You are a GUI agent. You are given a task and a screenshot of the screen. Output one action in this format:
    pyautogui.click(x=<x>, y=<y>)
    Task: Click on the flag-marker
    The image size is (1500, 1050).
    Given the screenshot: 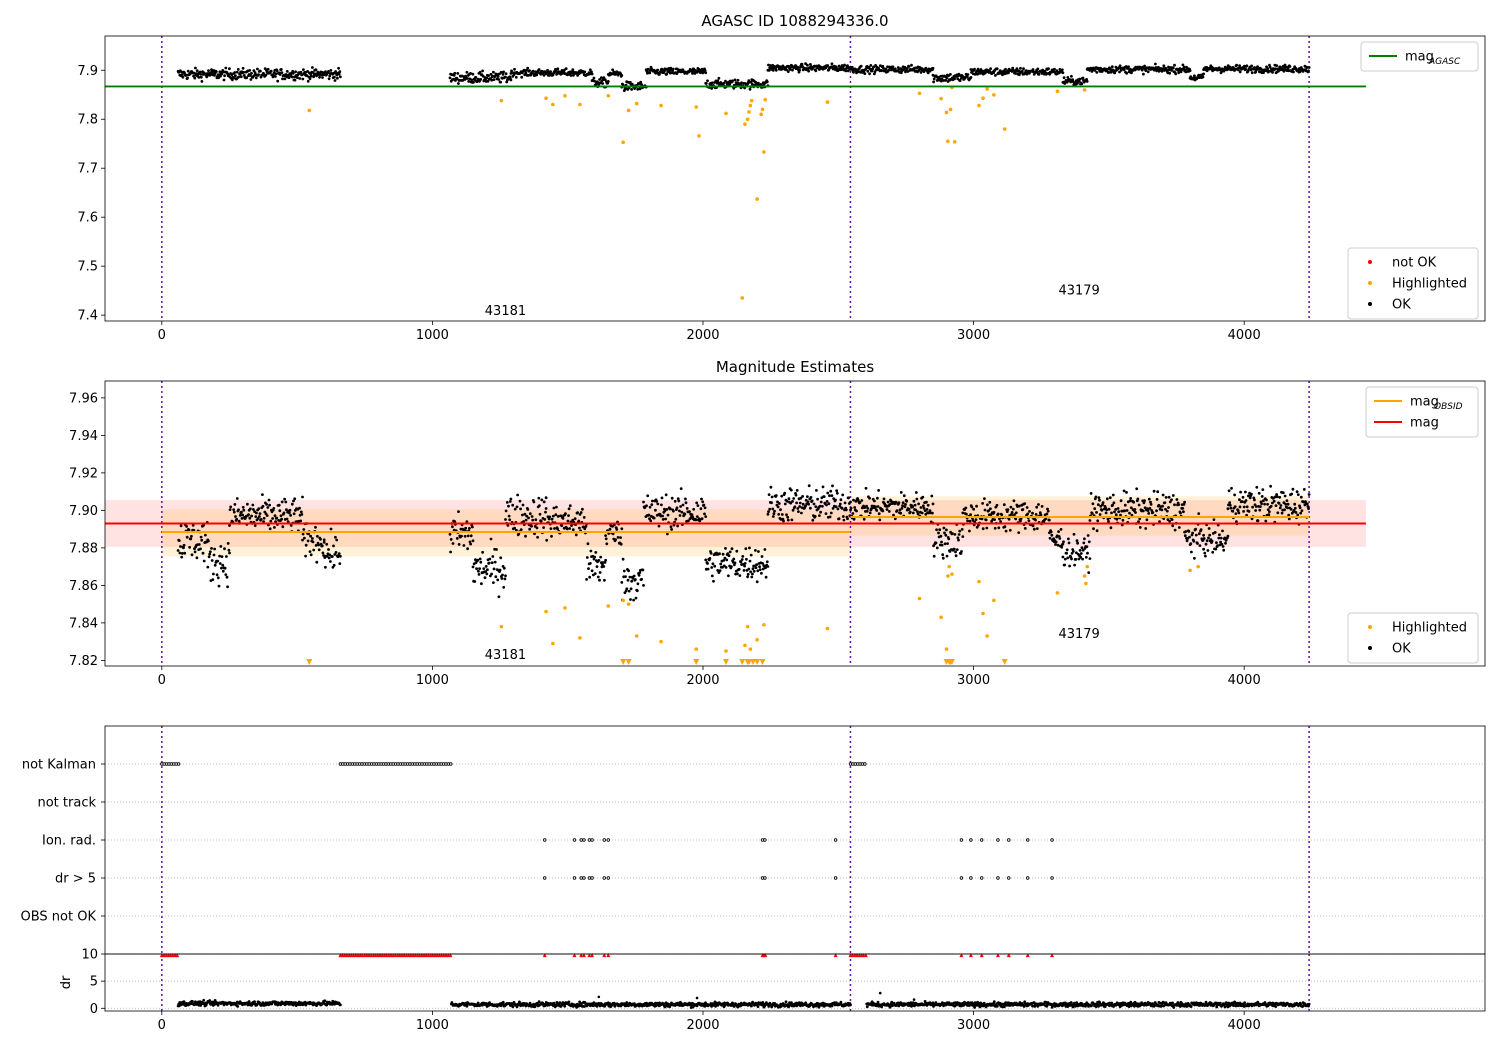 What is the action you would take?
    pyautogui.click(x=581, y=840)
    